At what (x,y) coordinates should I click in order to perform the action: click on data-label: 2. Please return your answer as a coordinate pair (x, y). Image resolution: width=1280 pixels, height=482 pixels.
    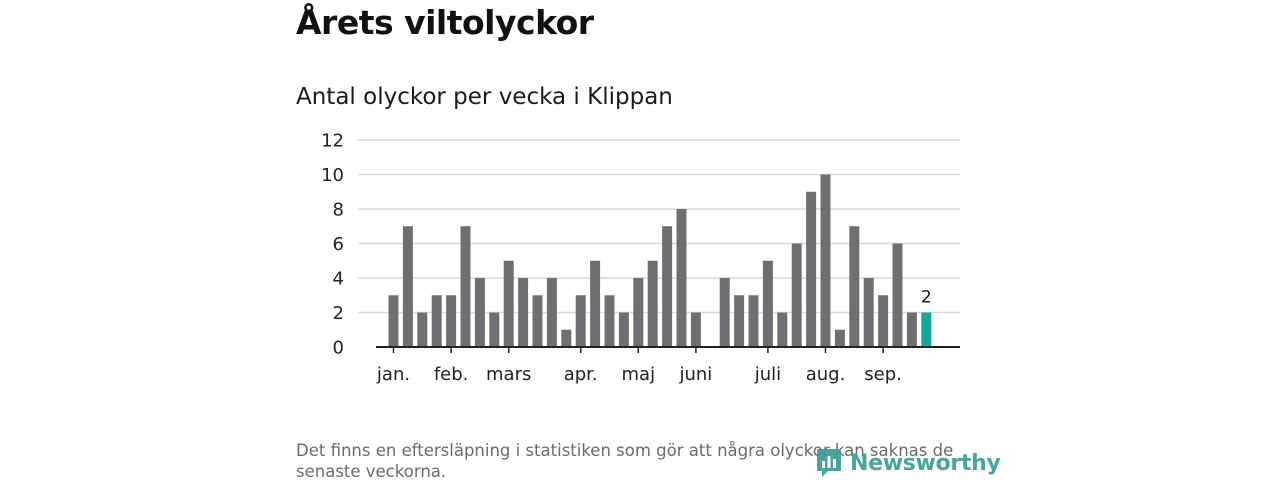
    Looking at the image, I should click on (926, 298).